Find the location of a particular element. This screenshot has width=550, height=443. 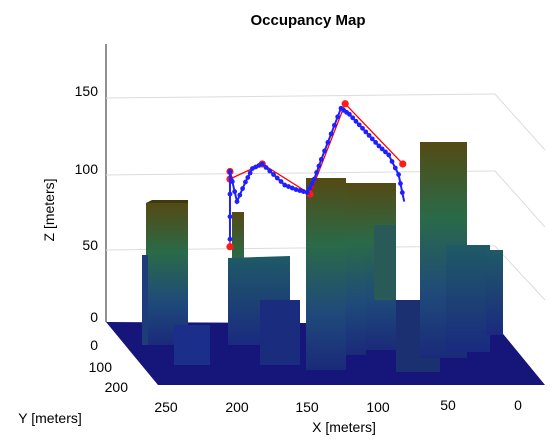

y-tick-labels: 0 100 200 is located at coordinates (109, 366).